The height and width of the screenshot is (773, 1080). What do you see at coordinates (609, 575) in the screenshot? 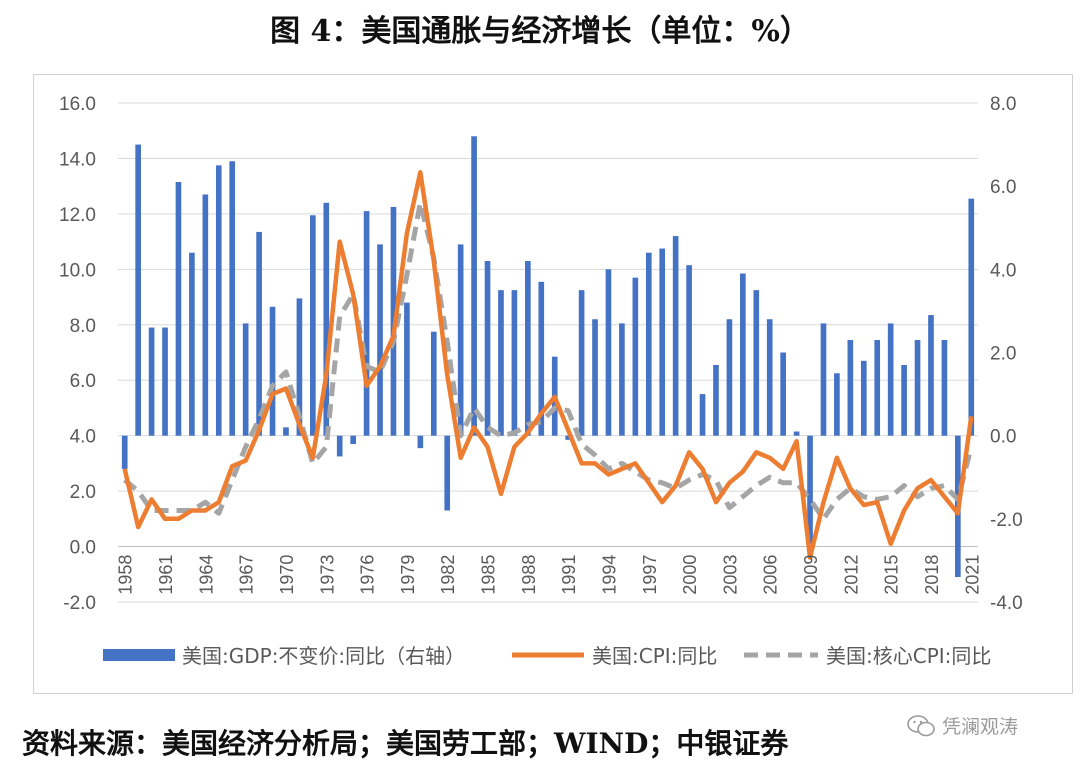
I see `x-tick-label: 1994` at bounding box center [609, 575].